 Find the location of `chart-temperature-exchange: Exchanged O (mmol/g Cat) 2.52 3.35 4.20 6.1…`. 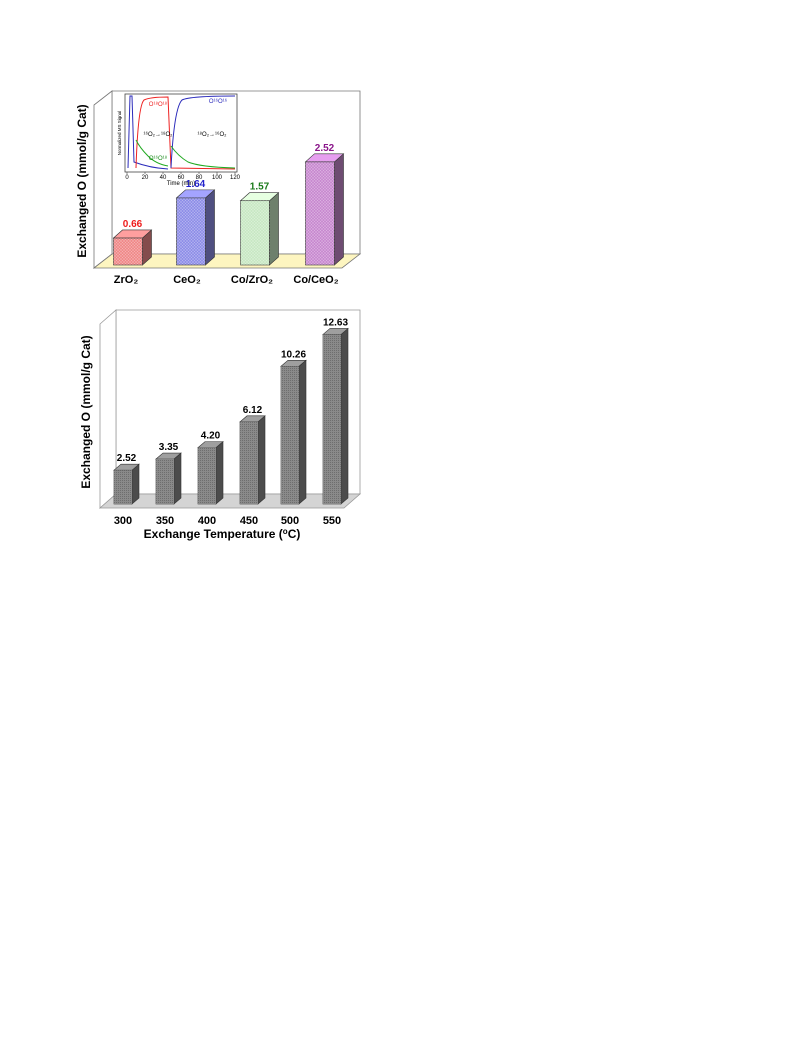

chart-temperature-exchange: Exchanged O (mmol/g Cat) 2.52 3.35 4.20 6.1… is located at coordinates (220, 425).